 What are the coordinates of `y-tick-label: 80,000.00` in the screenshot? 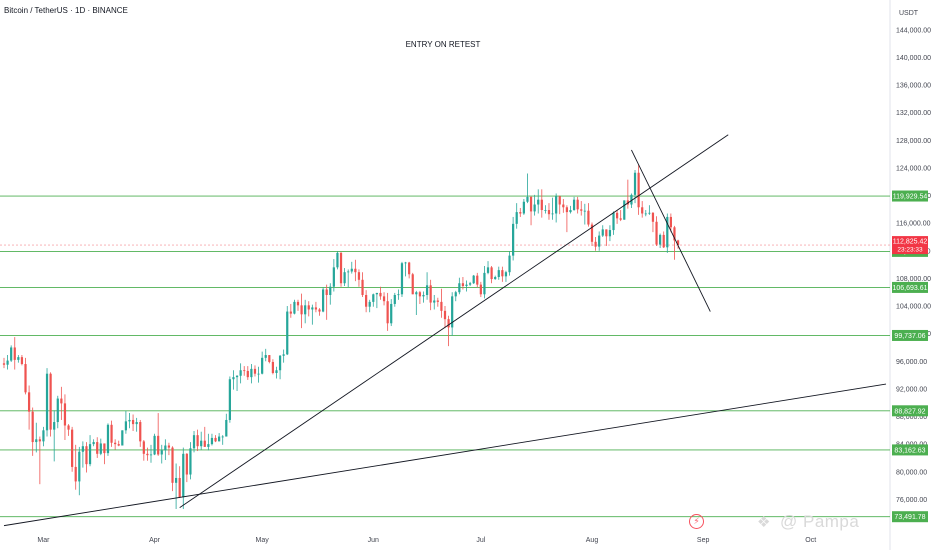 It's located at (911, 472).